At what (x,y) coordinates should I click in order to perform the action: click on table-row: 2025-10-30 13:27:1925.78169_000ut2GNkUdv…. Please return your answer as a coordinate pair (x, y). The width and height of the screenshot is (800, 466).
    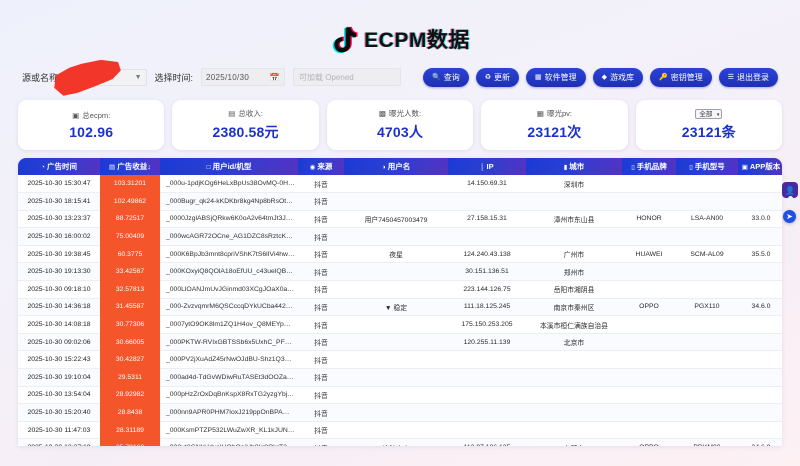
    Looking at the image, I should click on (400, 442).